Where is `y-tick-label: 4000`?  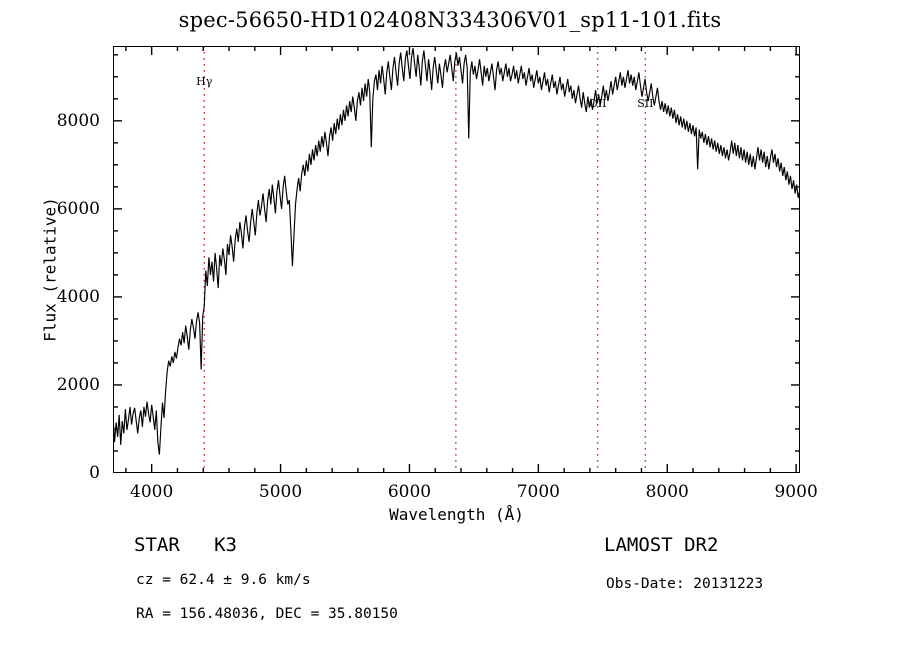 y-tick-label: 4000 is located at coordinates (78, 296).